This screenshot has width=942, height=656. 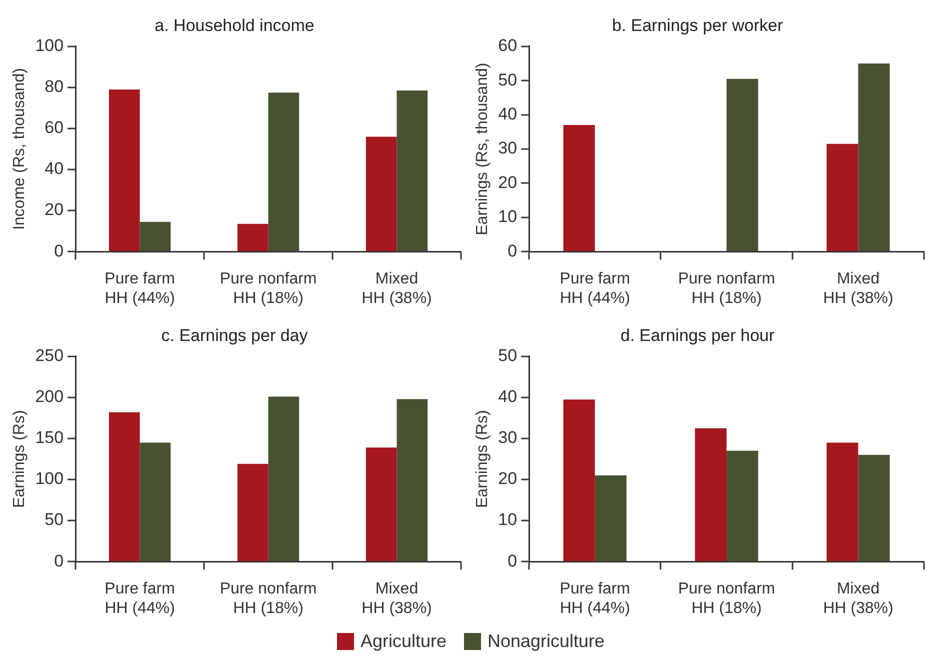 I want to click on legend-label: Agriculture, so click(x=403, y=641).